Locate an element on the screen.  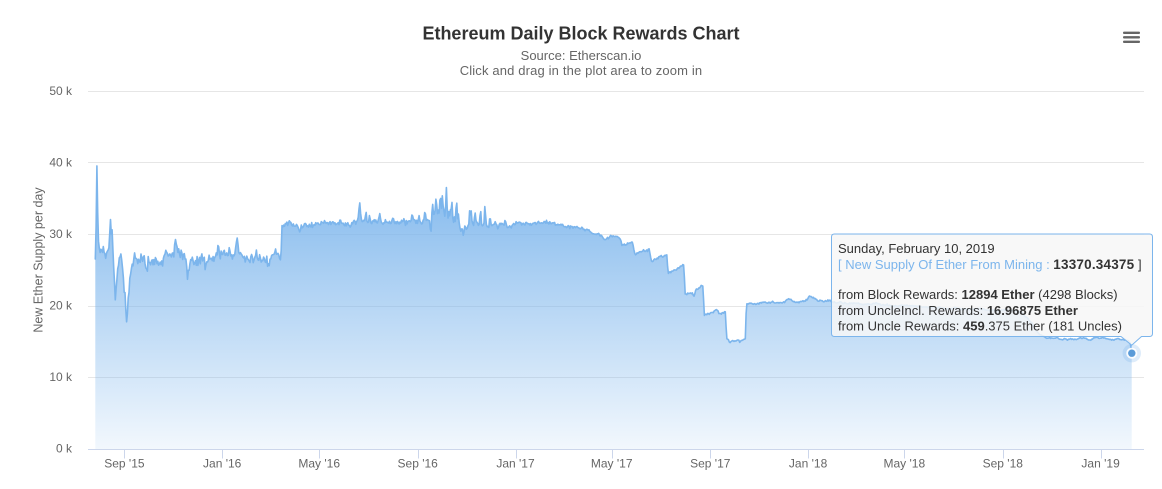
svg-text: Sep '18 is located at coordinates (1003, 464).